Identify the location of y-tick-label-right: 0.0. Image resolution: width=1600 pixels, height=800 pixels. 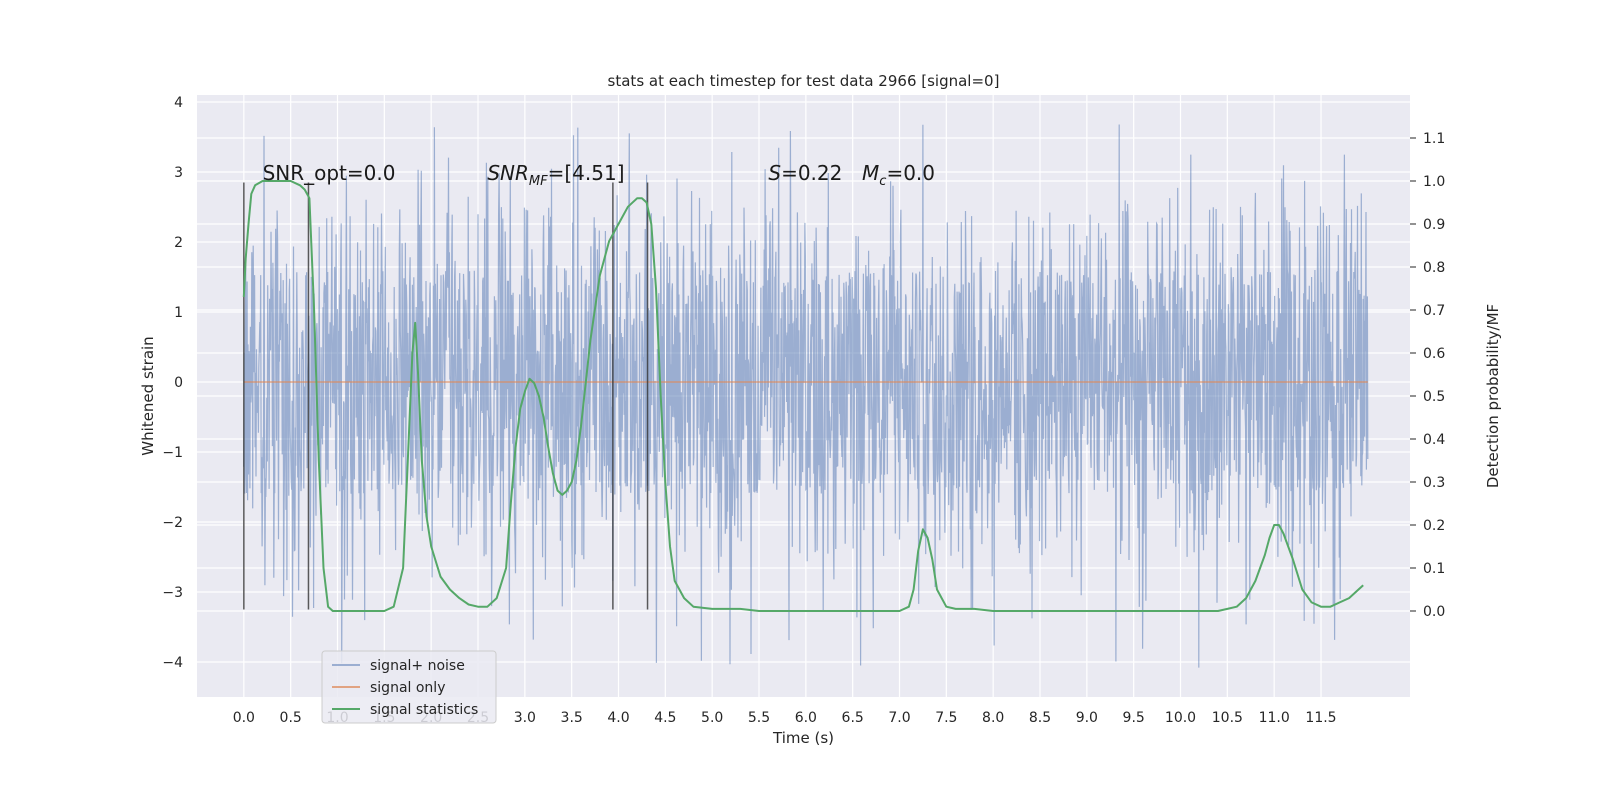
(1434, 612).